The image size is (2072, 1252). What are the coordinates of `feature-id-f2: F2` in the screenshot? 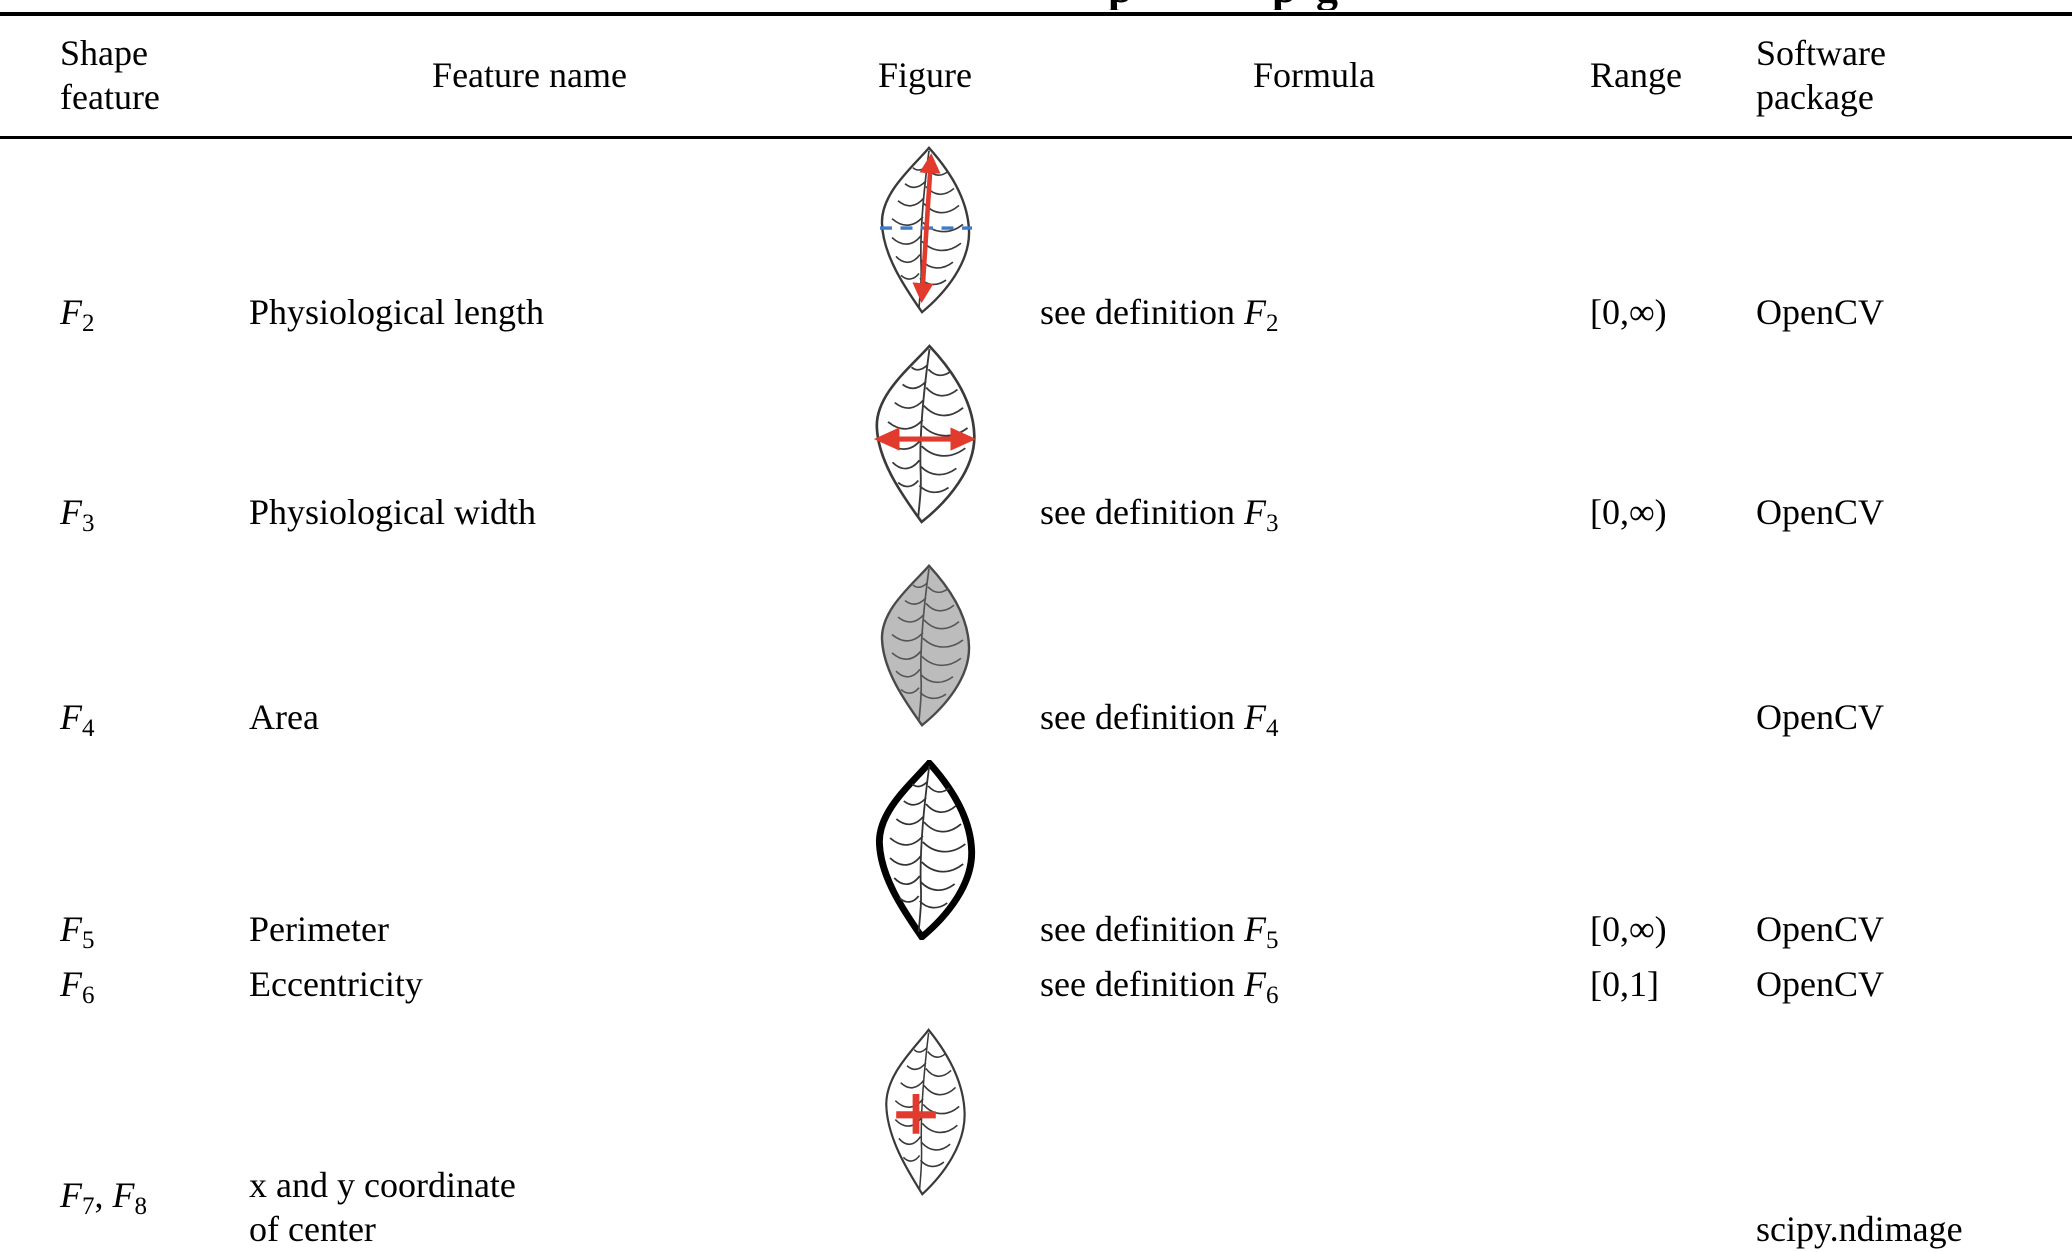 It's located at (77, 315).